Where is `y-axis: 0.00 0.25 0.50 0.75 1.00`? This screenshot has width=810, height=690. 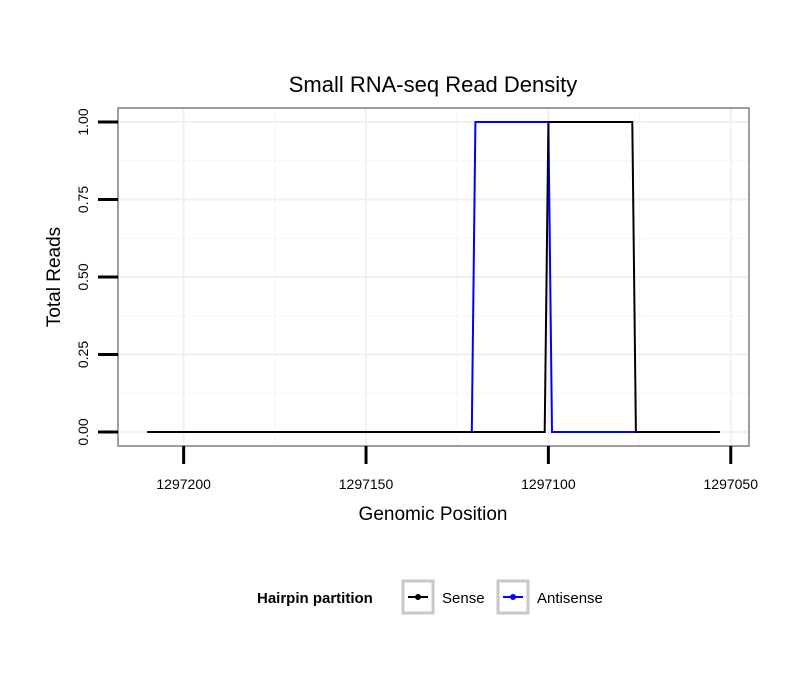 y-axis: 0.00 0.25 0.50 0.75 1.00 is located at coordinates (96, 277).